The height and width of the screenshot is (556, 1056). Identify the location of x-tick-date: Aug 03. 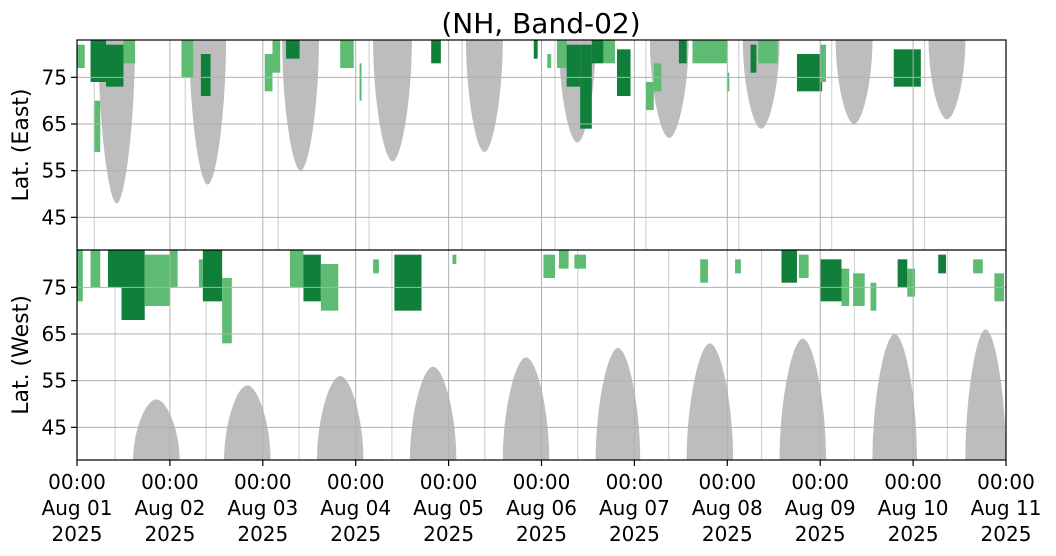
(262, 508).